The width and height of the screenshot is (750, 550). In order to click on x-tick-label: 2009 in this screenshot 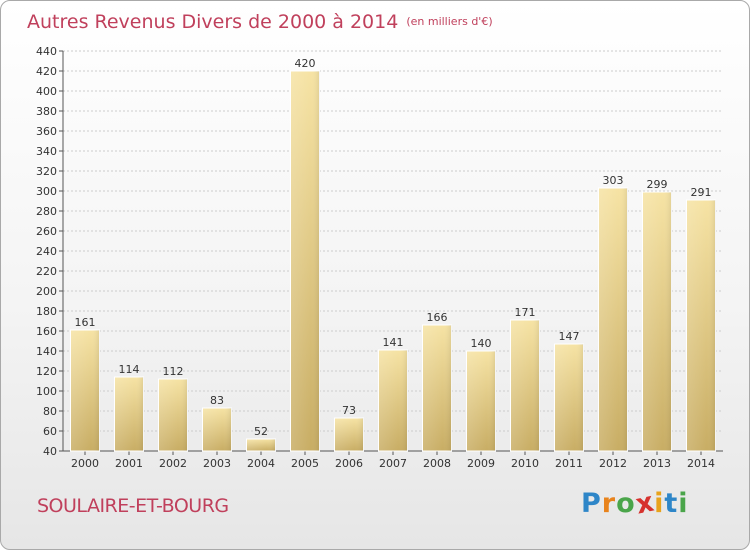, I will do `click(481, 463)`.